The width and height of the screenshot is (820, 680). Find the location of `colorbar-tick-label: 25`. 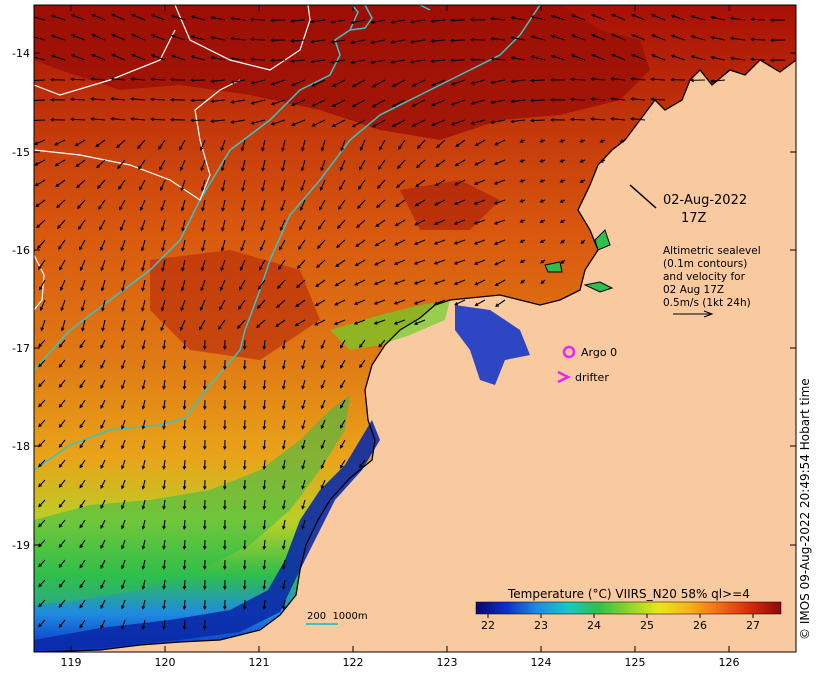

colorbar-tick-label: 25 is located at coordinates (647, 625).